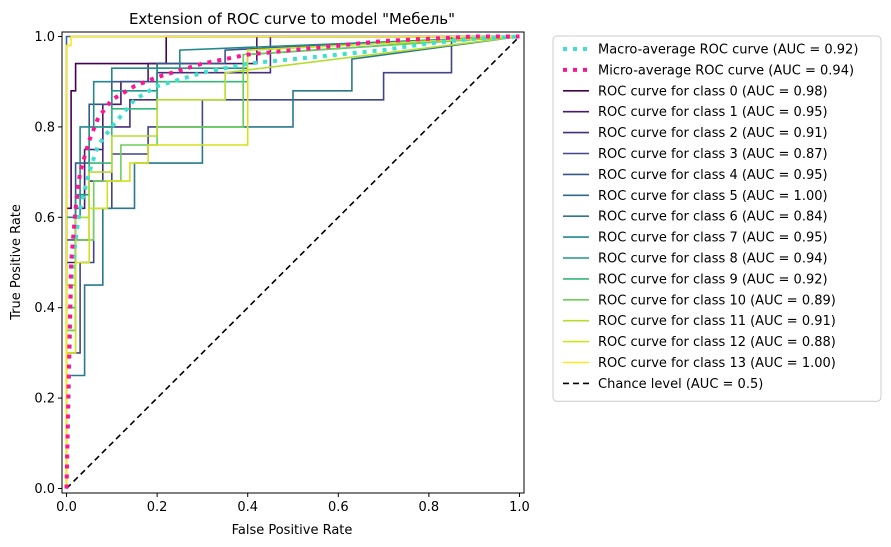 This screenshot has height=547, width=891. Describe the element at coordinates (292, 19) in the screenshot. I see `chart-title: Extension of ROC curve to model "Мебель"` at that location.